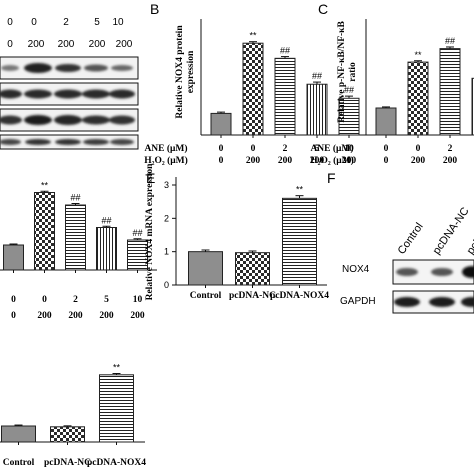  I want to click on blot-a-header-2-lane-1: 0, so click(10, 44).